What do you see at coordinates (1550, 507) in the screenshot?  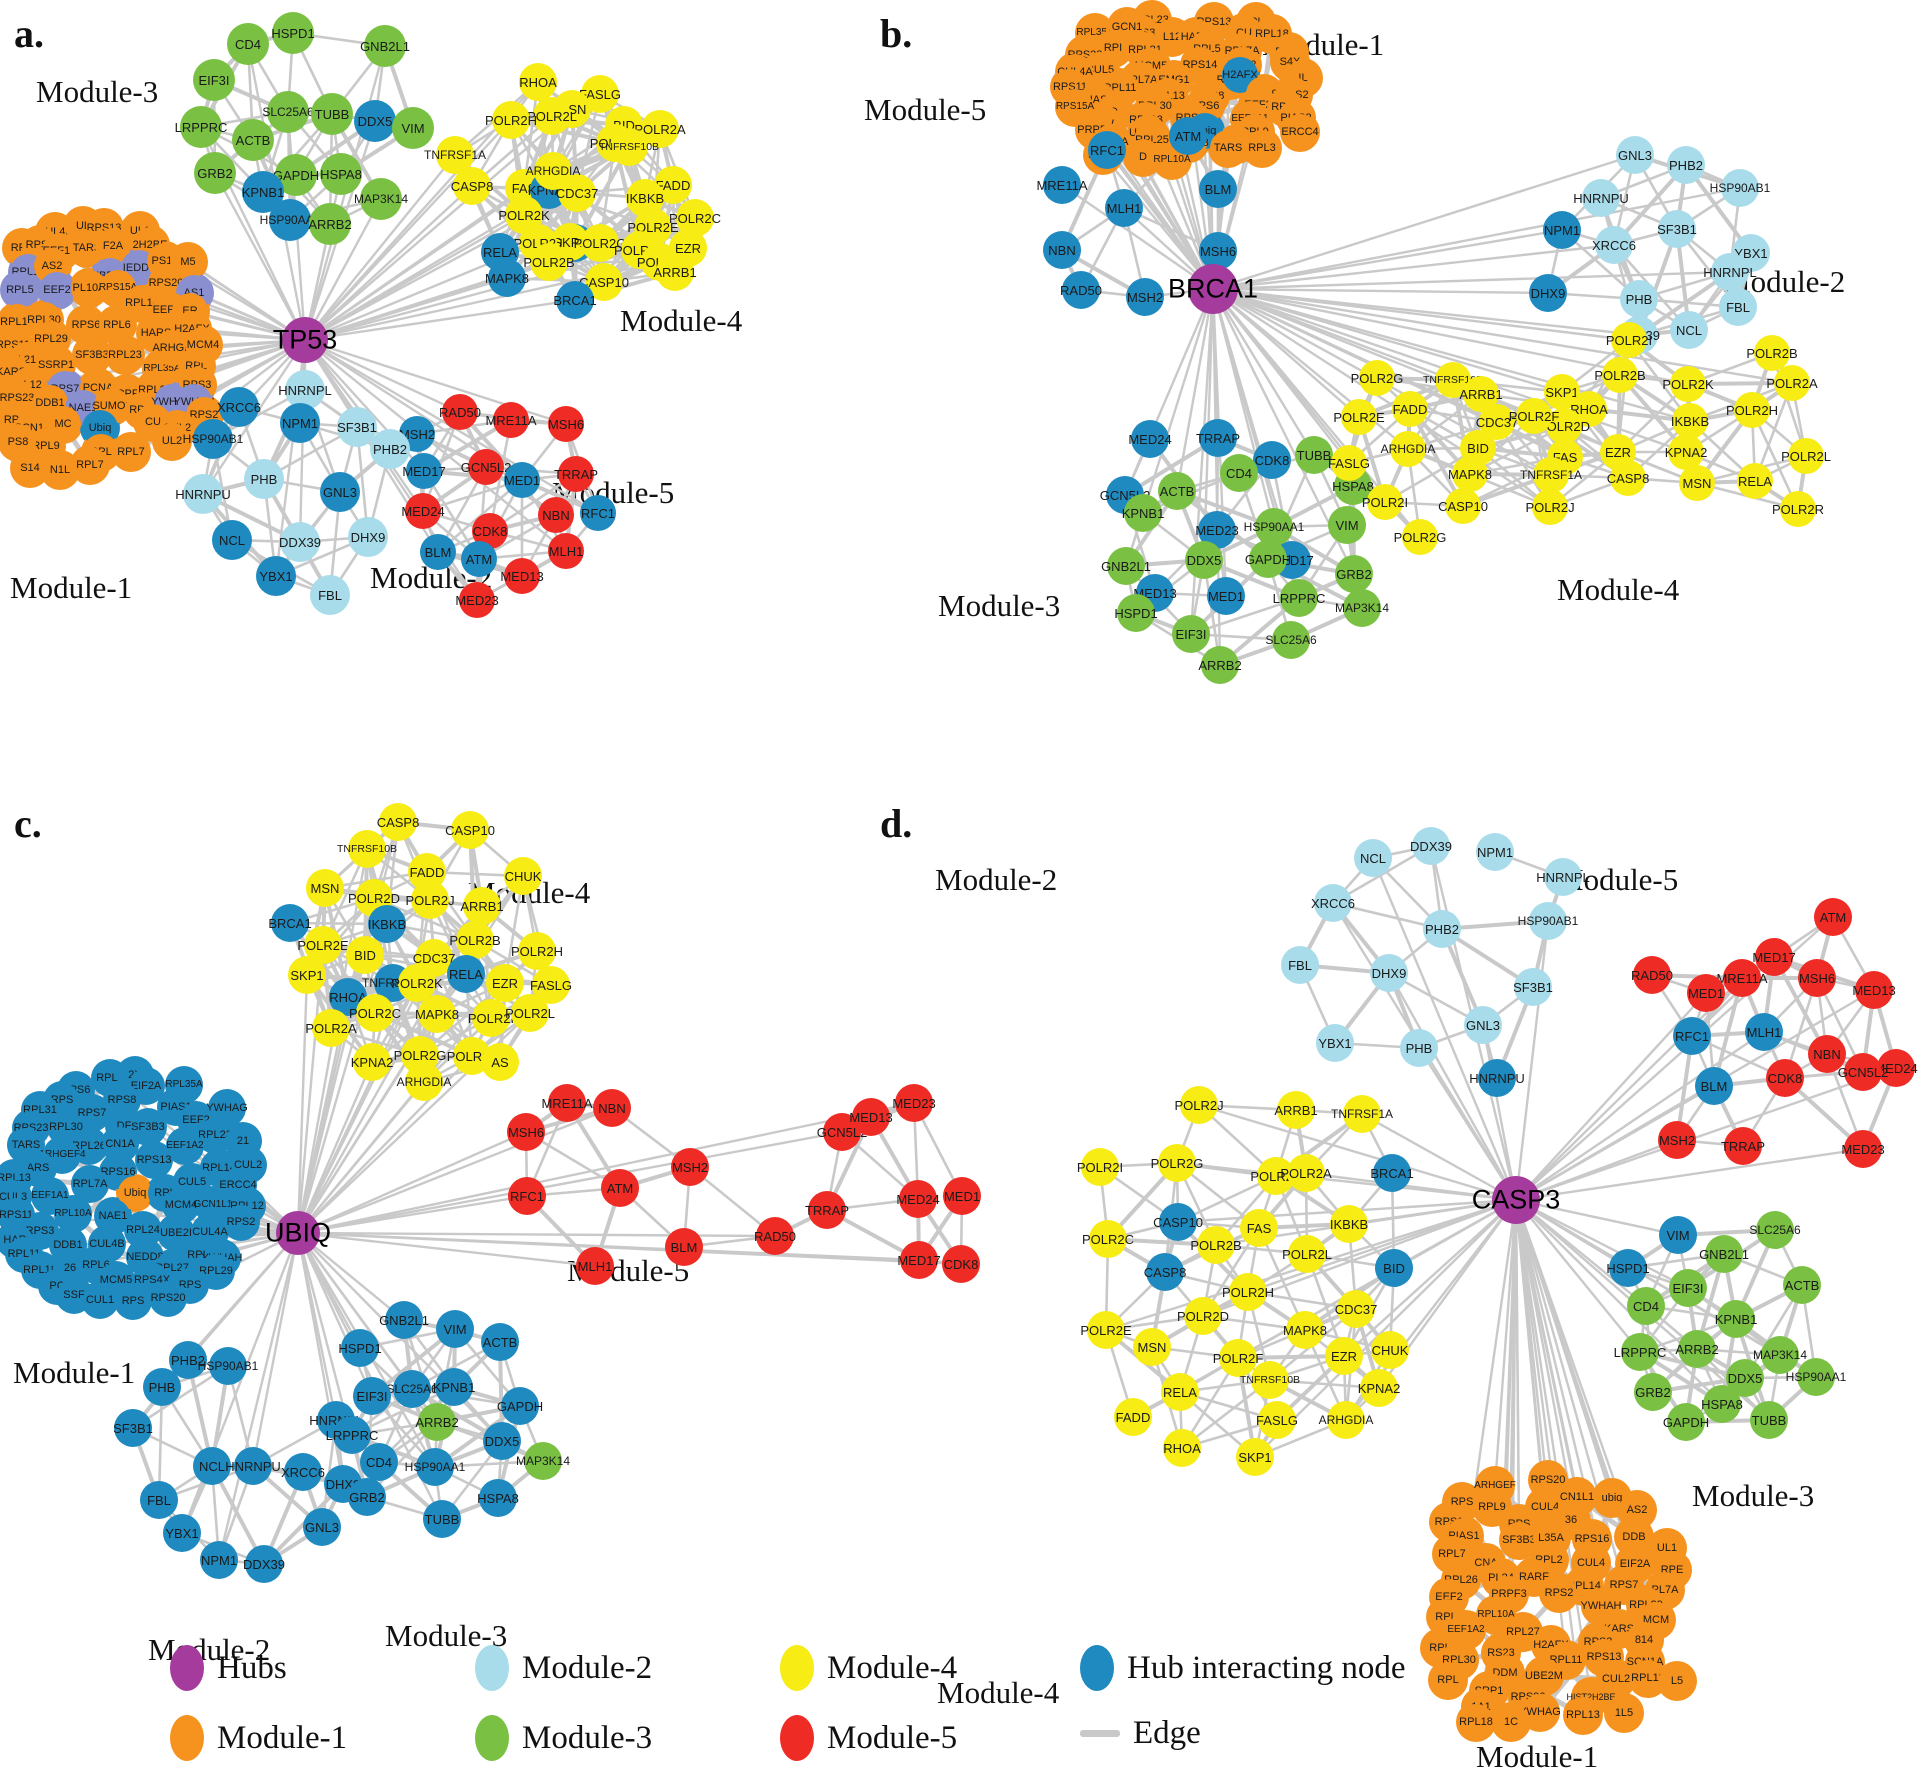 I see `network-node: POLR2J` at bounding box center [1550, 507].